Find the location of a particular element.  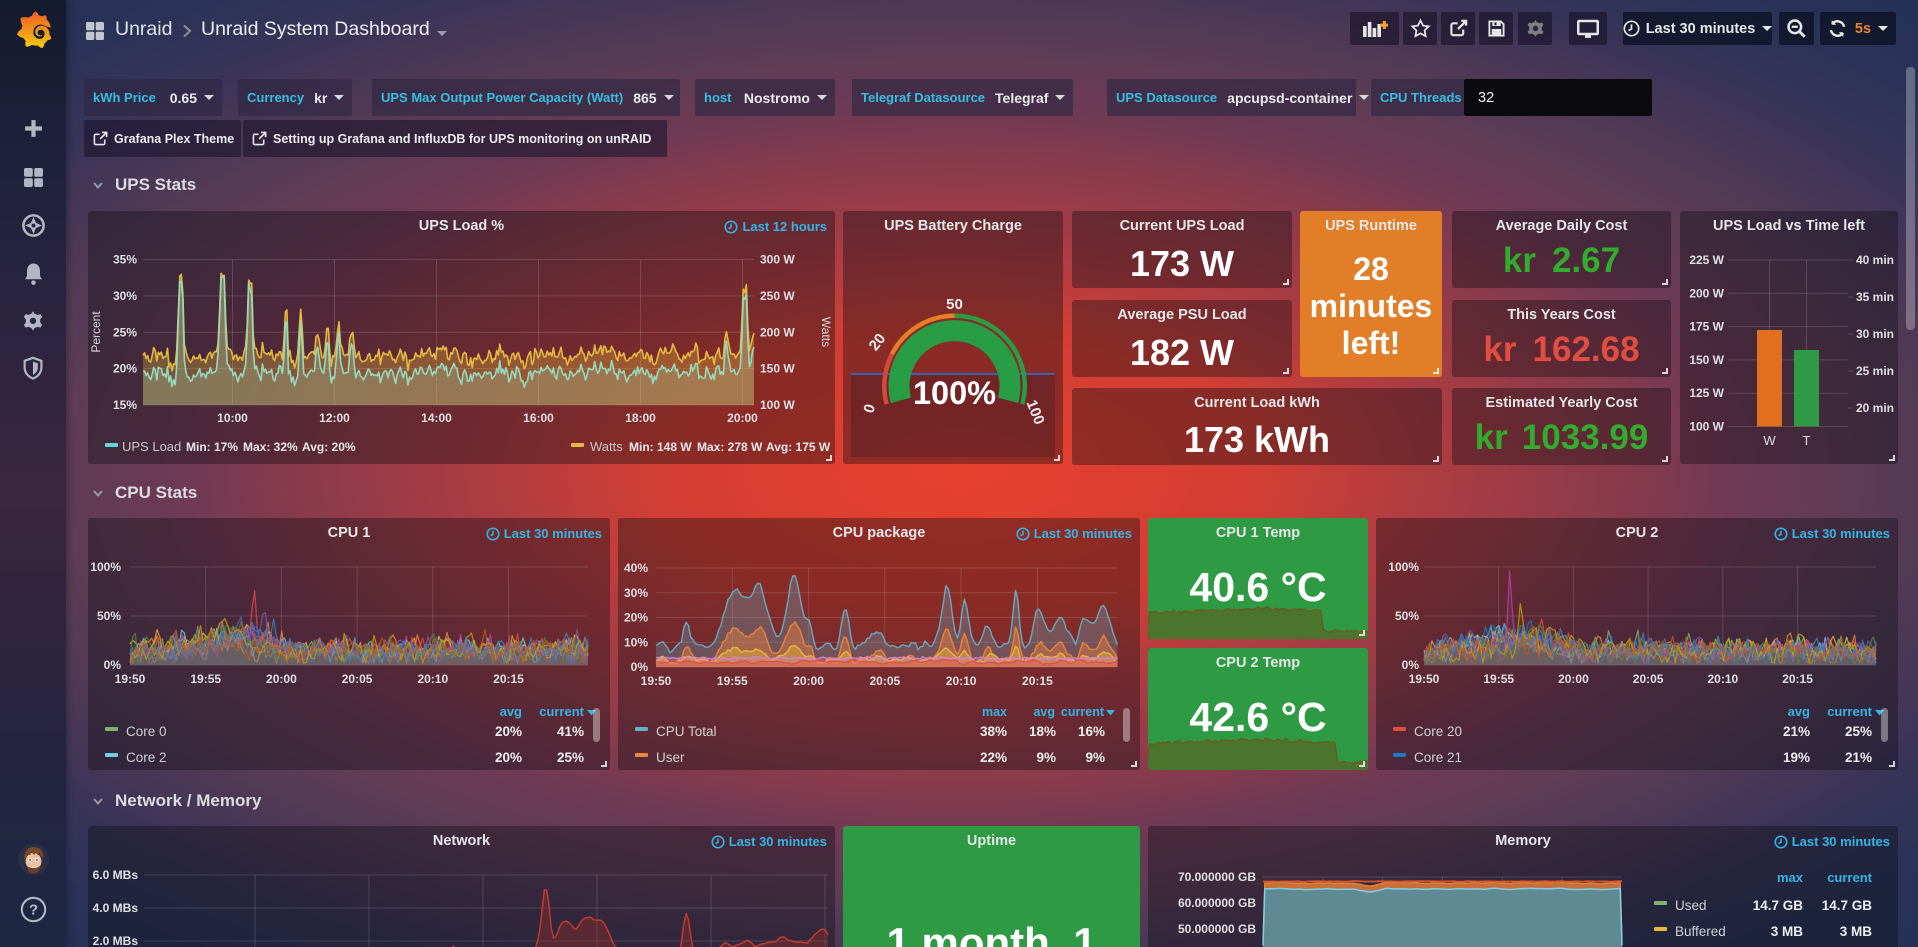

svg-text: T is located at coordinates (1807, 440).